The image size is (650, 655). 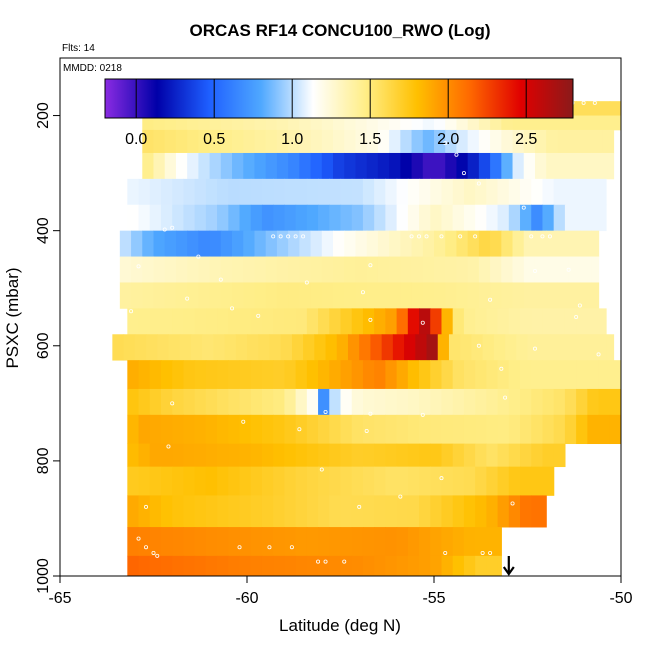 What do you see at coordinates (43, 460) in the screenshot?
I see `y-tick-label: 800` at bounding box center [43, 460].